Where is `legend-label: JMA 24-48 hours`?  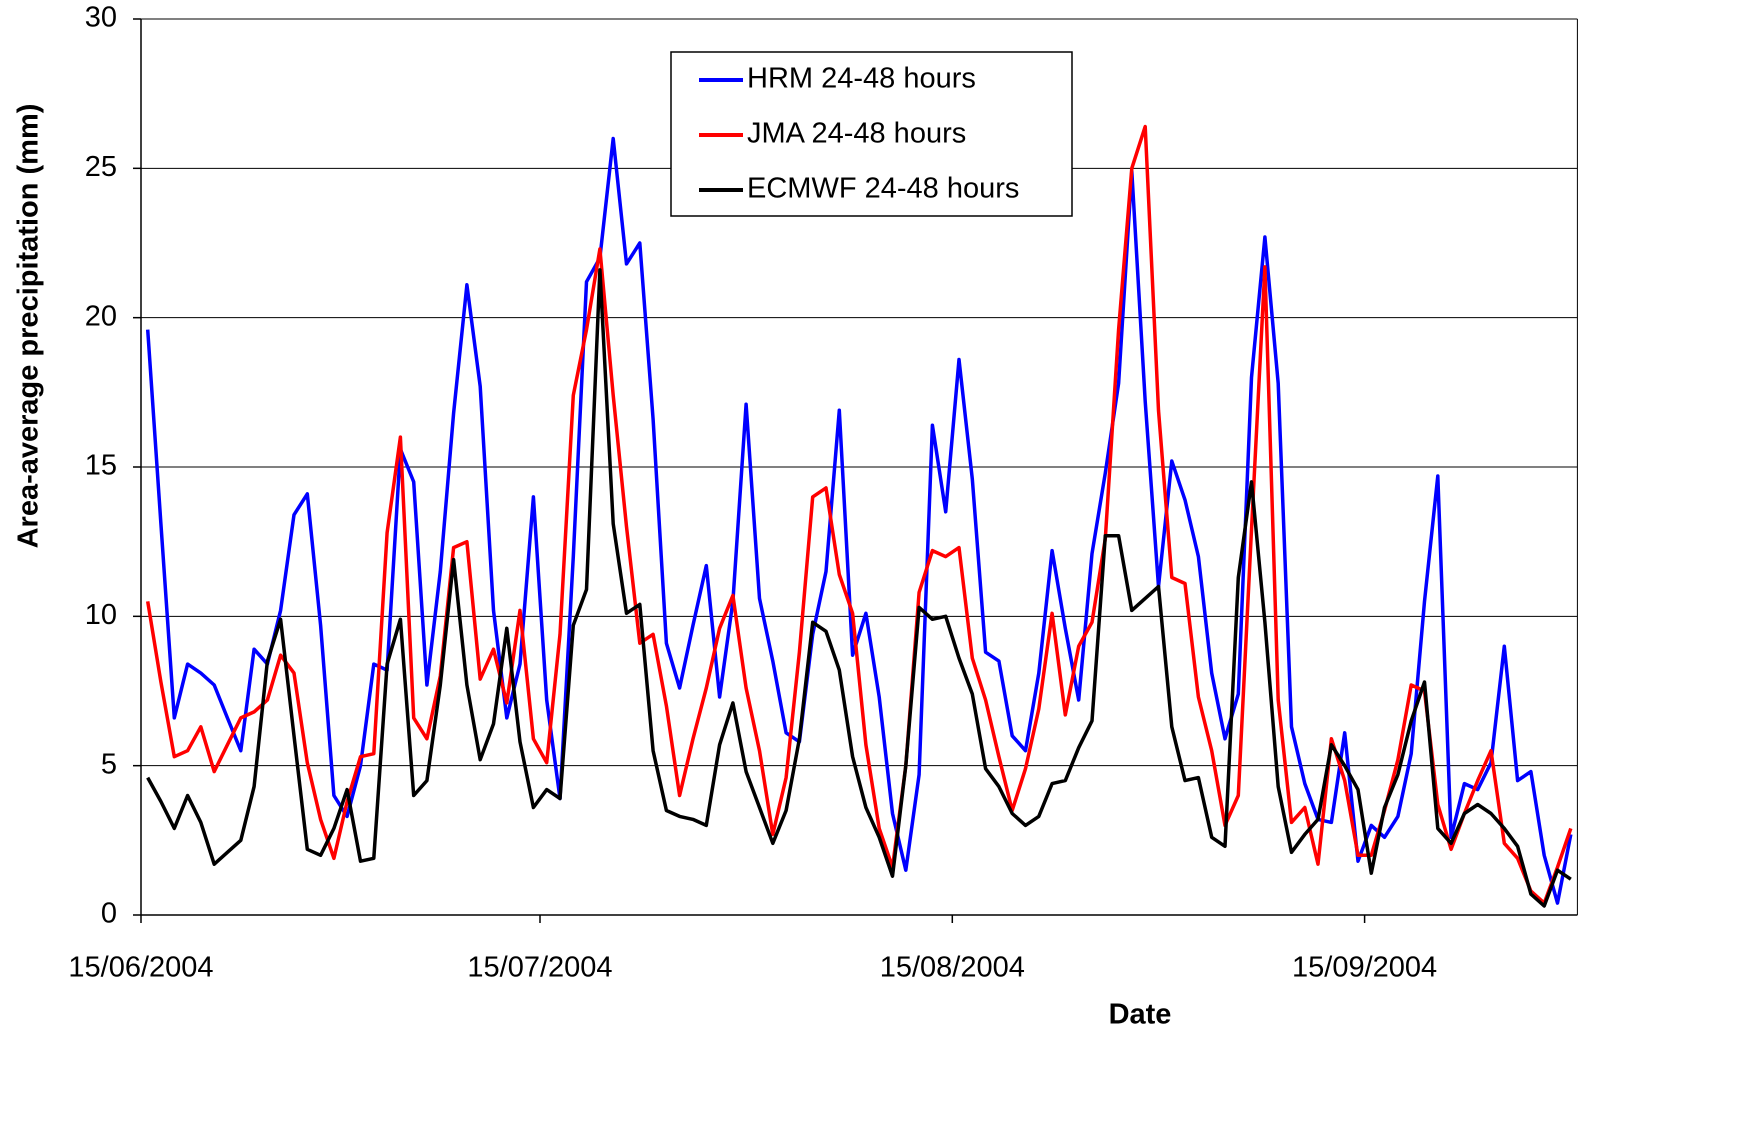
legend-label: JMA 24-48 hours is located at coordinates (856, 134).